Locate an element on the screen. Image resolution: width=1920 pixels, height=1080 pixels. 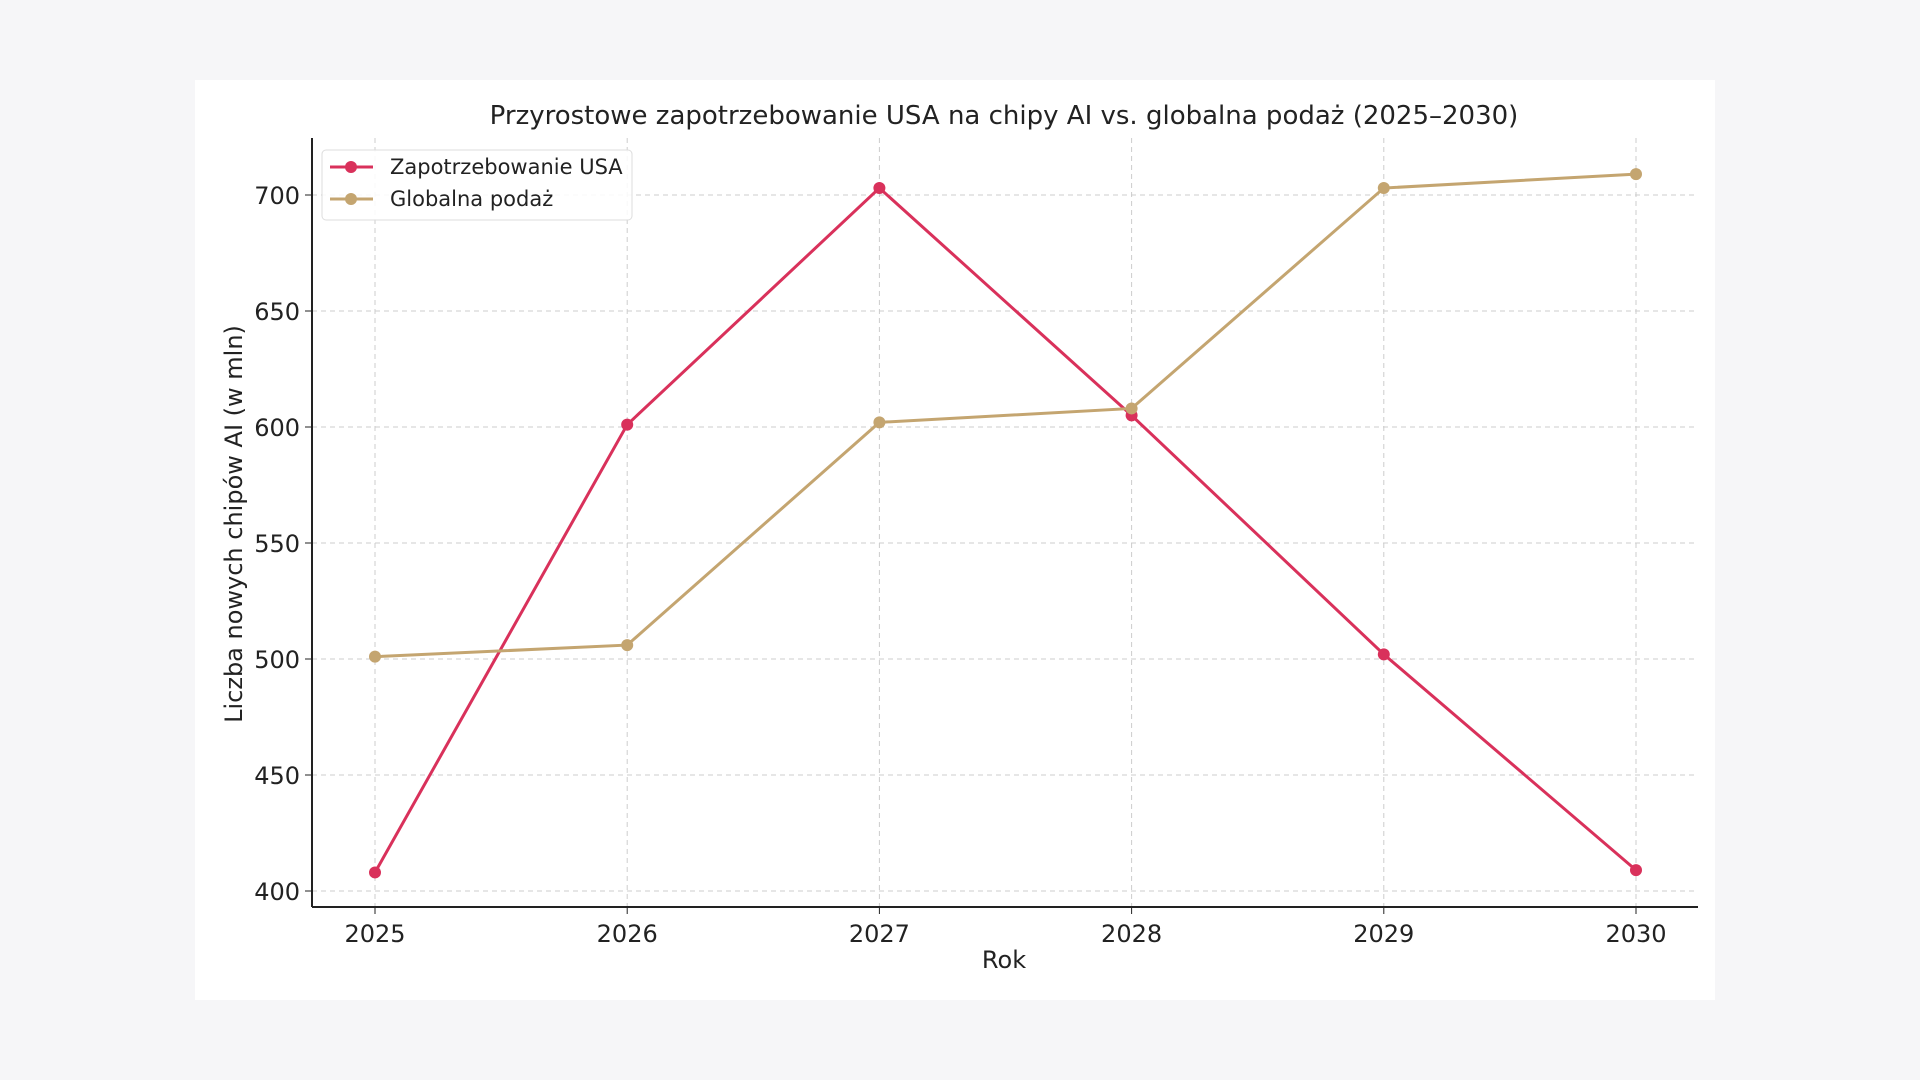
x-tick-label: 2028 is located at coordinates (1131, 934).